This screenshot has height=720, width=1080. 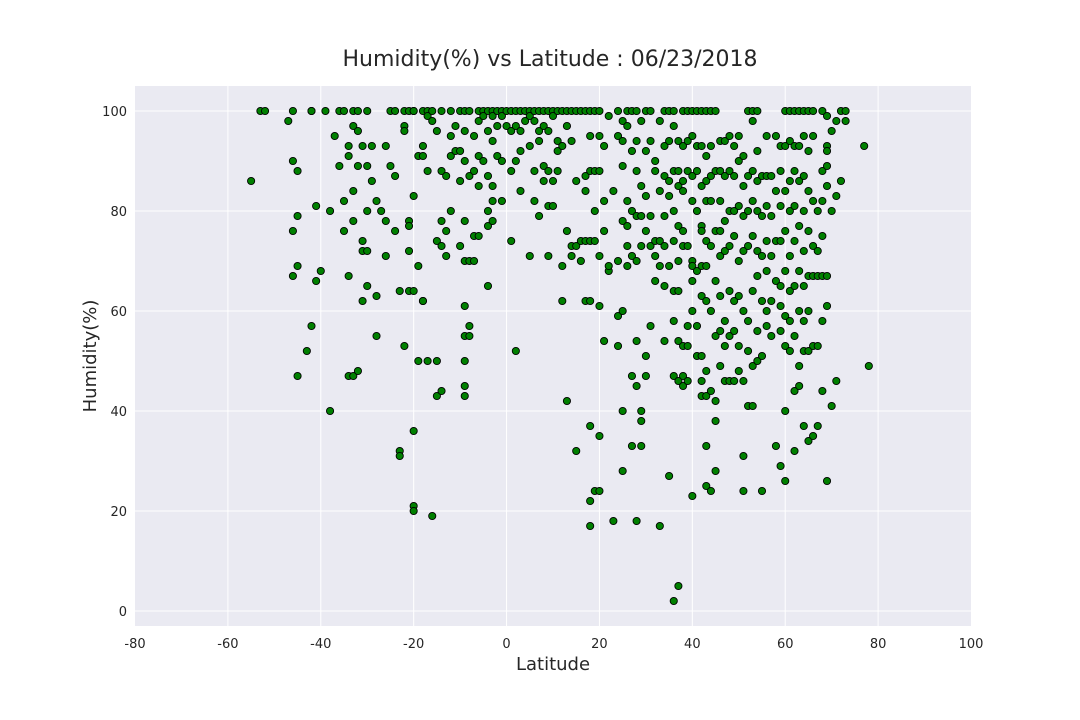 I want to click on chart-title: Humidity(%) vs Latitude : 06/23/2018, so click(x=549, y=59).